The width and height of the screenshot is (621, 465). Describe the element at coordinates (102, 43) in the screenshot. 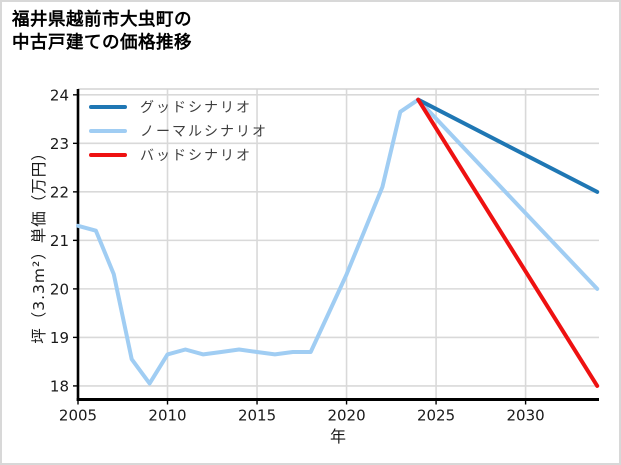

I see `chart-title-line2: 中古戸建ての価格推移` at that location.